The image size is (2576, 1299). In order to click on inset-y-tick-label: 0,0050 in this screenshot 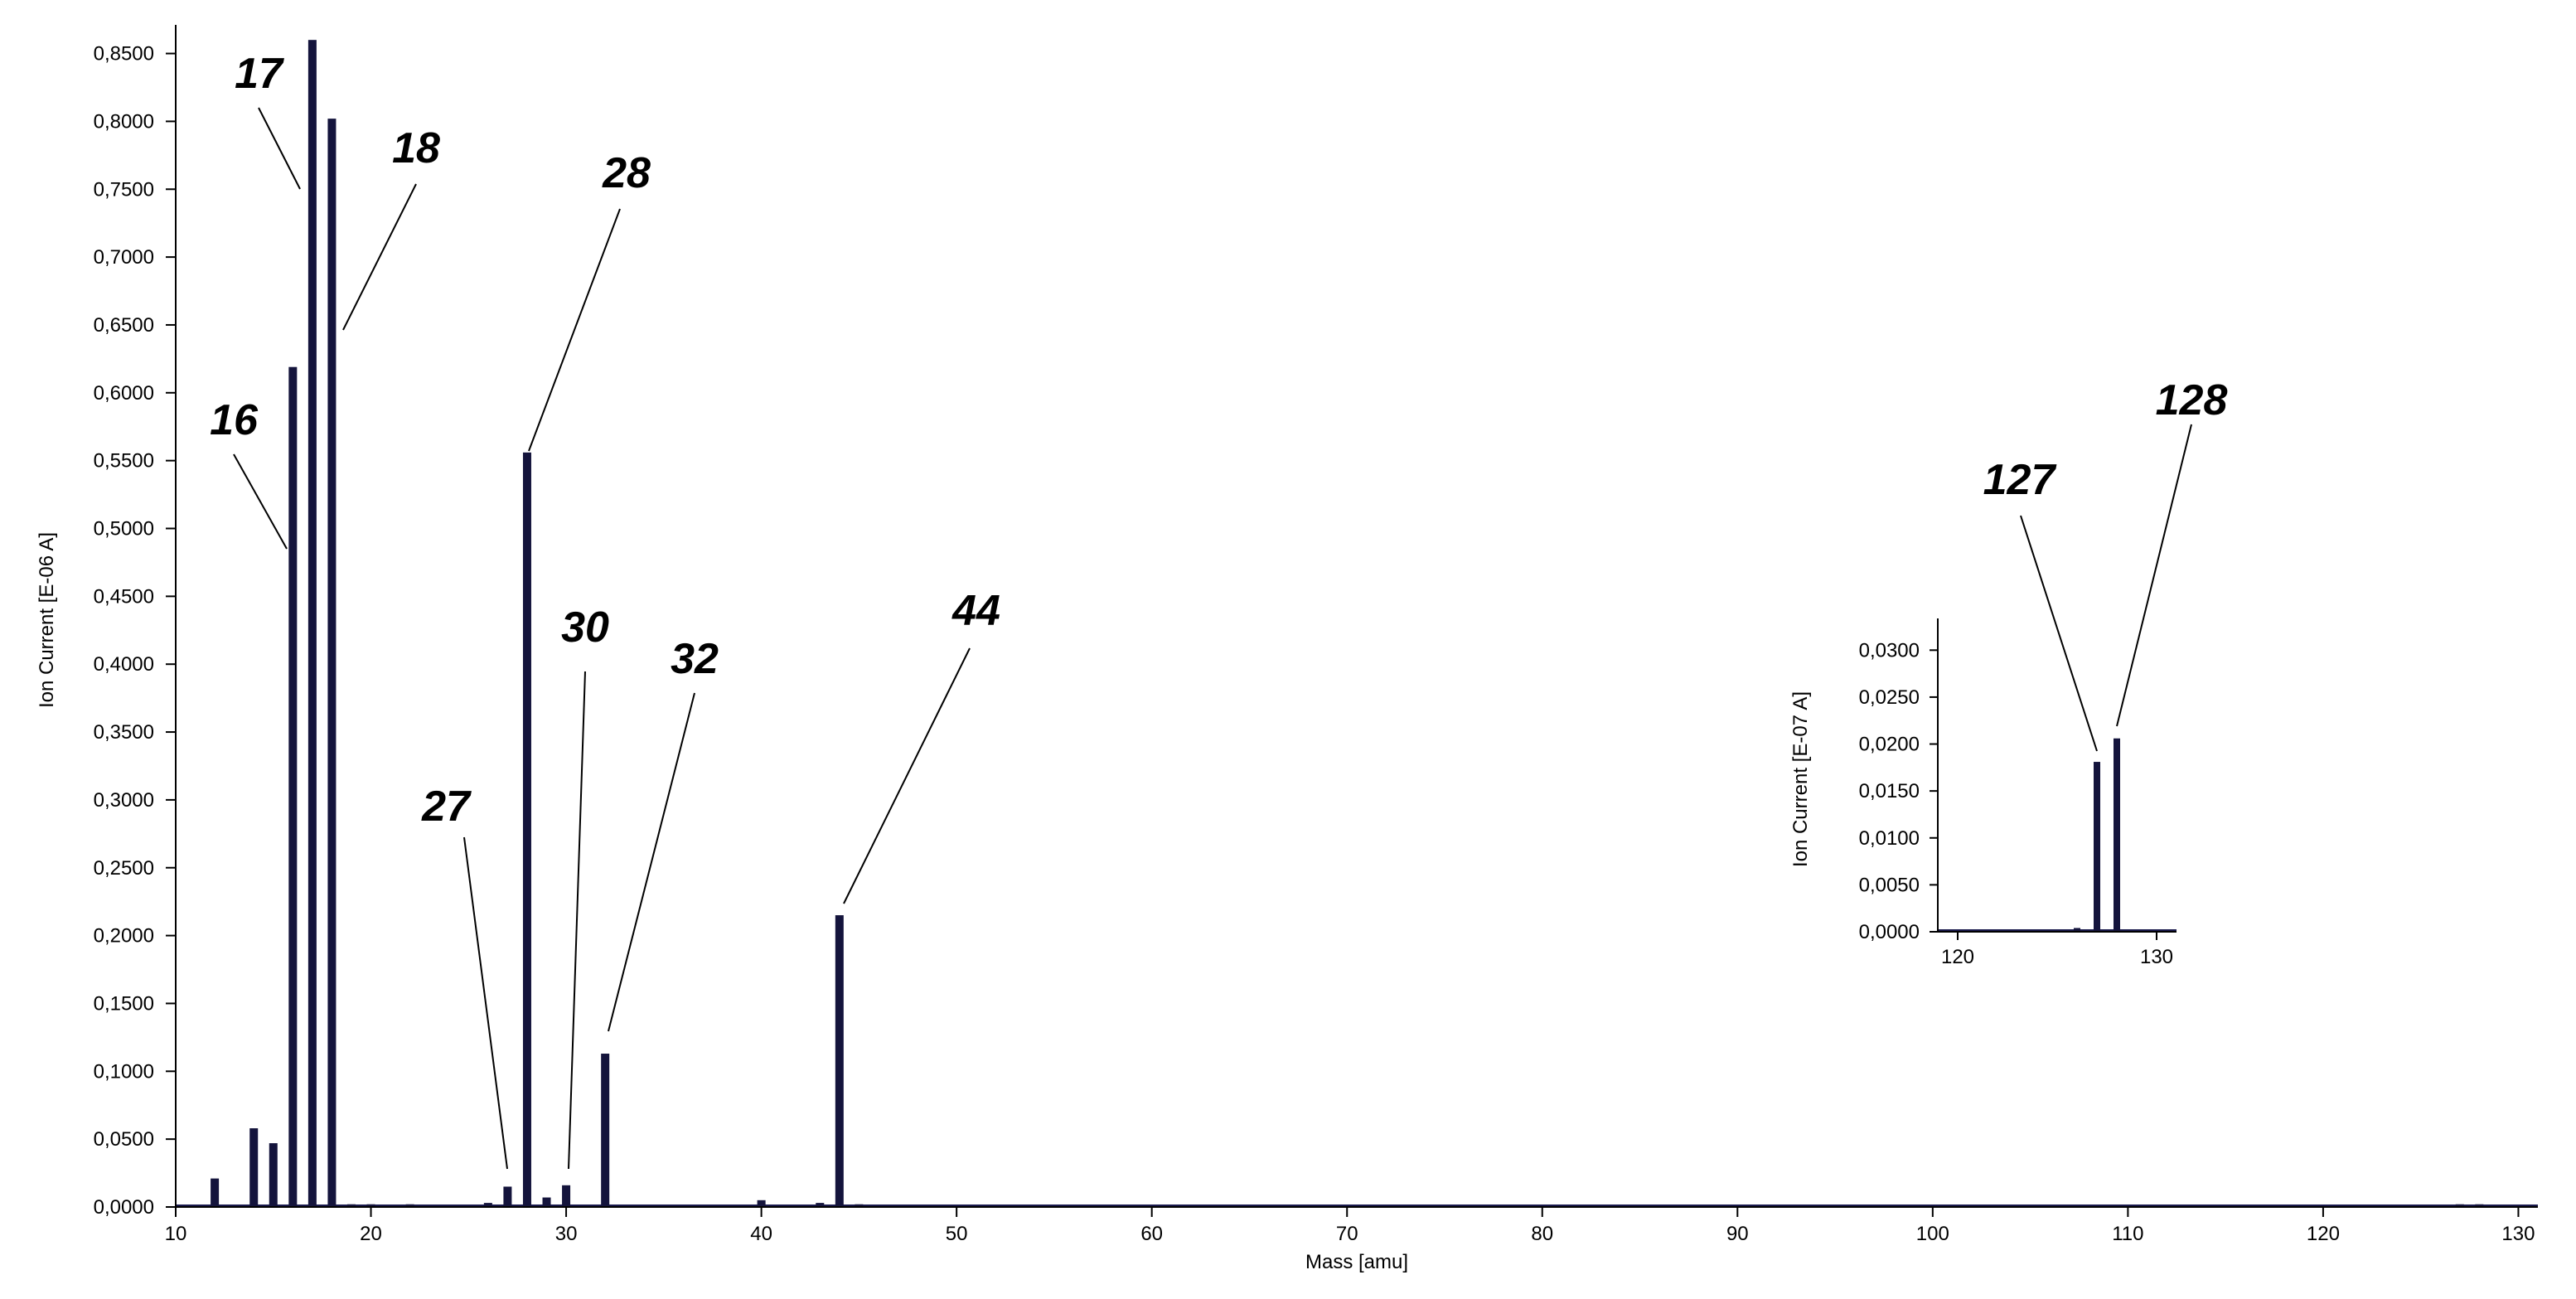, I will do `click(1889, 885)`.